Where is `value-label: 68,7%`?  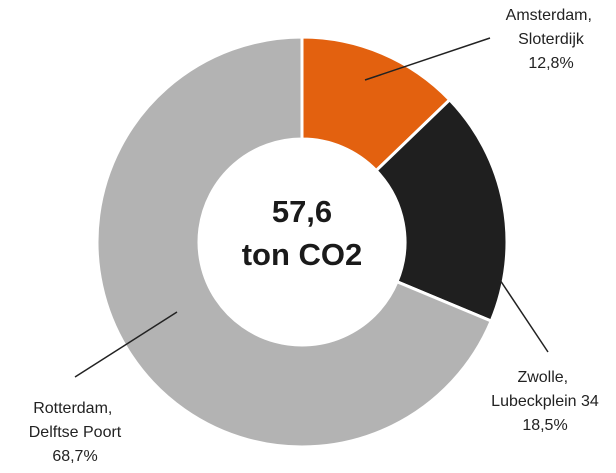
value-label: 68,7% is located at coordinates (74, 456).